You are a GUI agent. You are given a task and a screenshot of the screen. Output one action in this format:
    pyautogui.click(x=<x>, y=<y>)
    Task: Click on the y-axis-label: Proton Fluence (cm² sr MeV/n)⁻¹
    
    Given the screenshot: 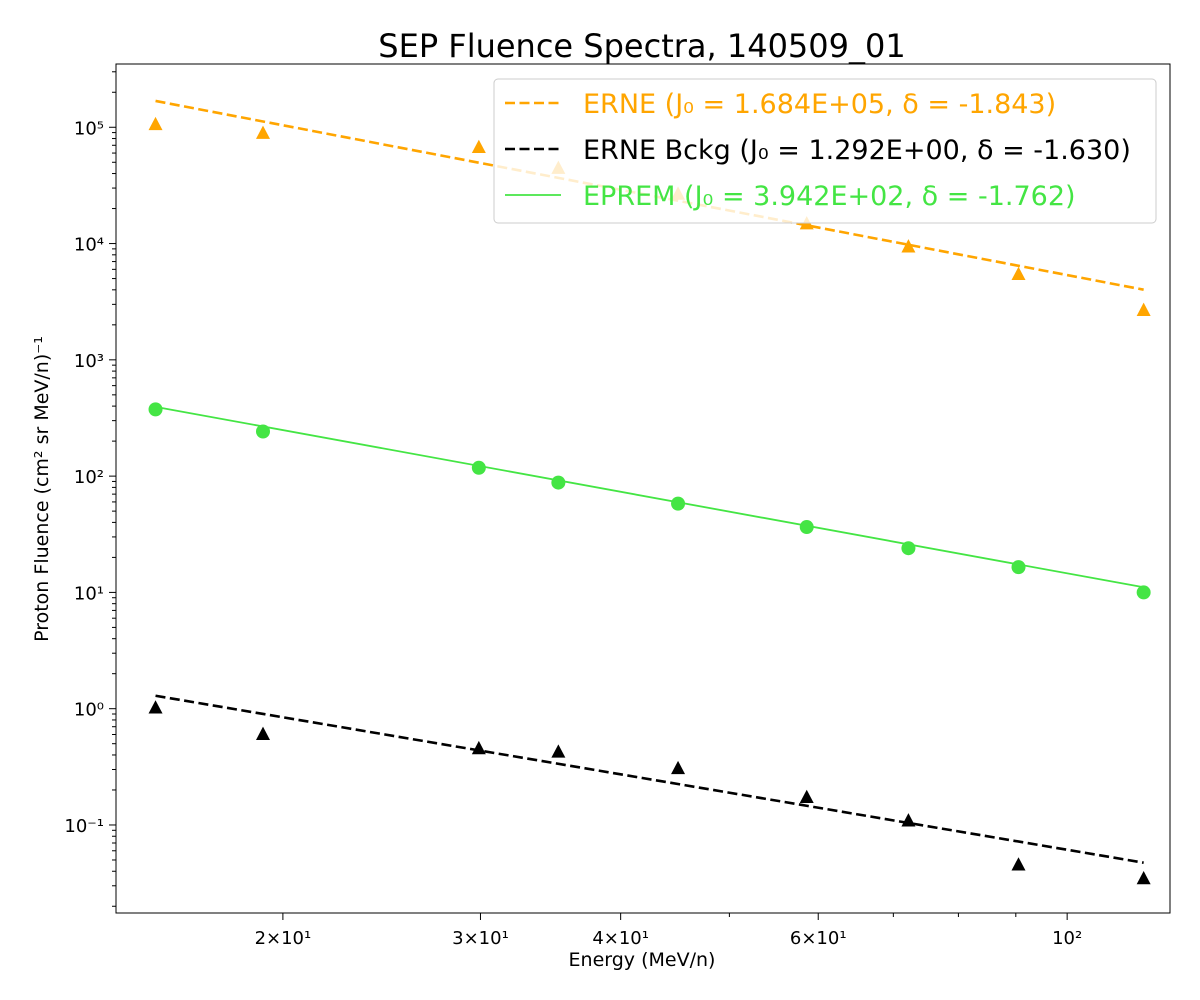 What is the action you would take?
    pyautogui.click(x=42, y=489)
    